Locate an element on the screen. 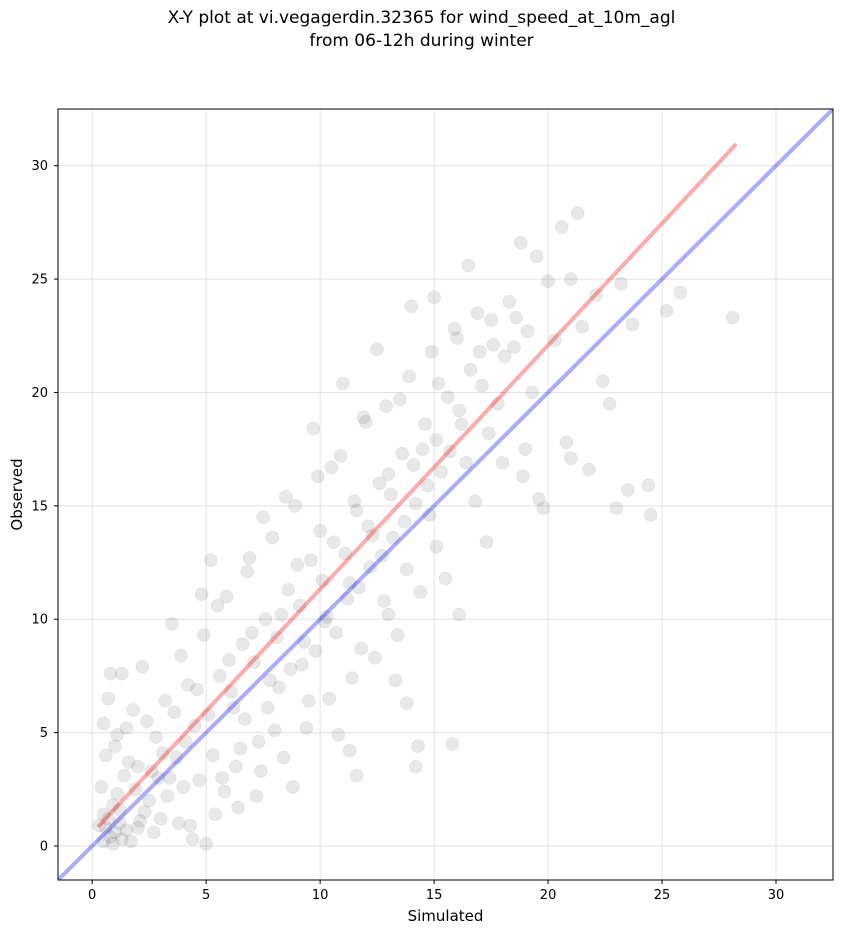  x-axis-label: Simulated is located at coordinates (446, 916).